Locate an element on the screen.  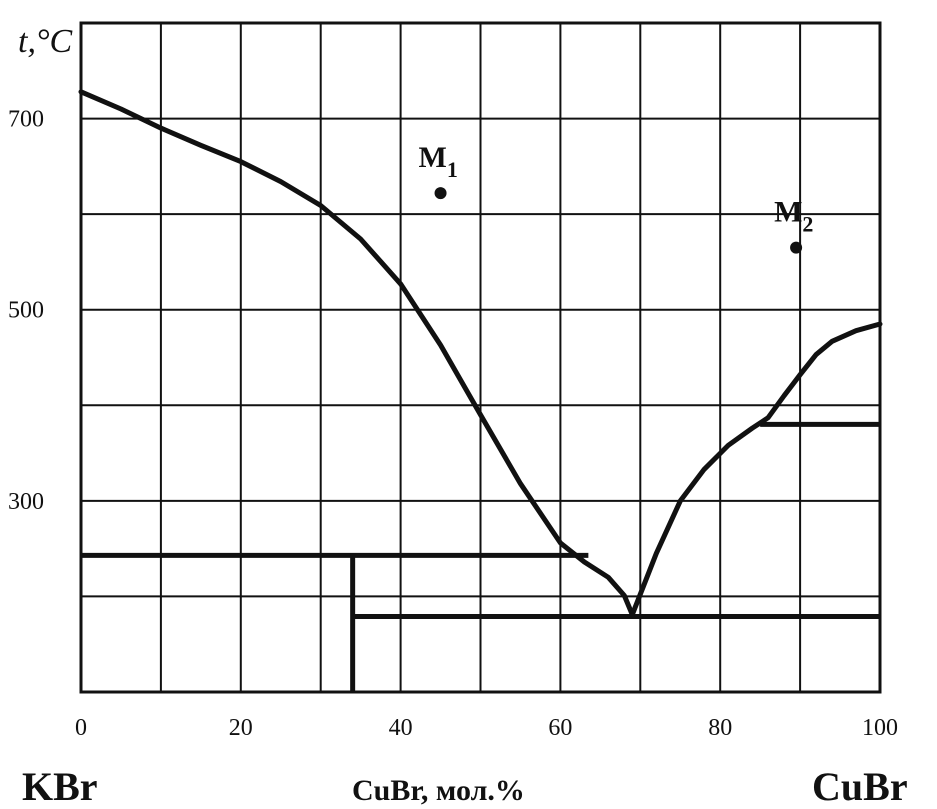
x-tick-label: 80 is located at coordinates (720, 728).